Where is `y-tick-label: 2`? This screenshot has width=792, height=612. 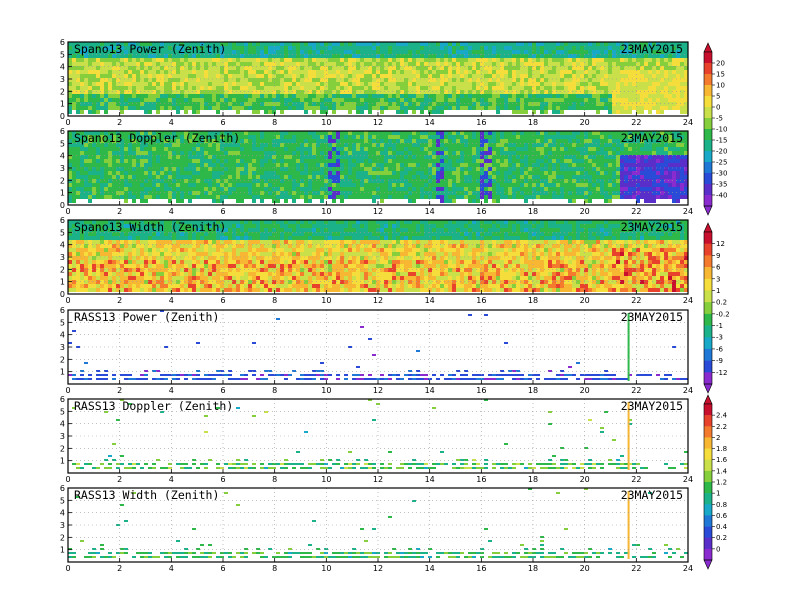 y-tick-label: 2 is located at coordinates (62, 91).